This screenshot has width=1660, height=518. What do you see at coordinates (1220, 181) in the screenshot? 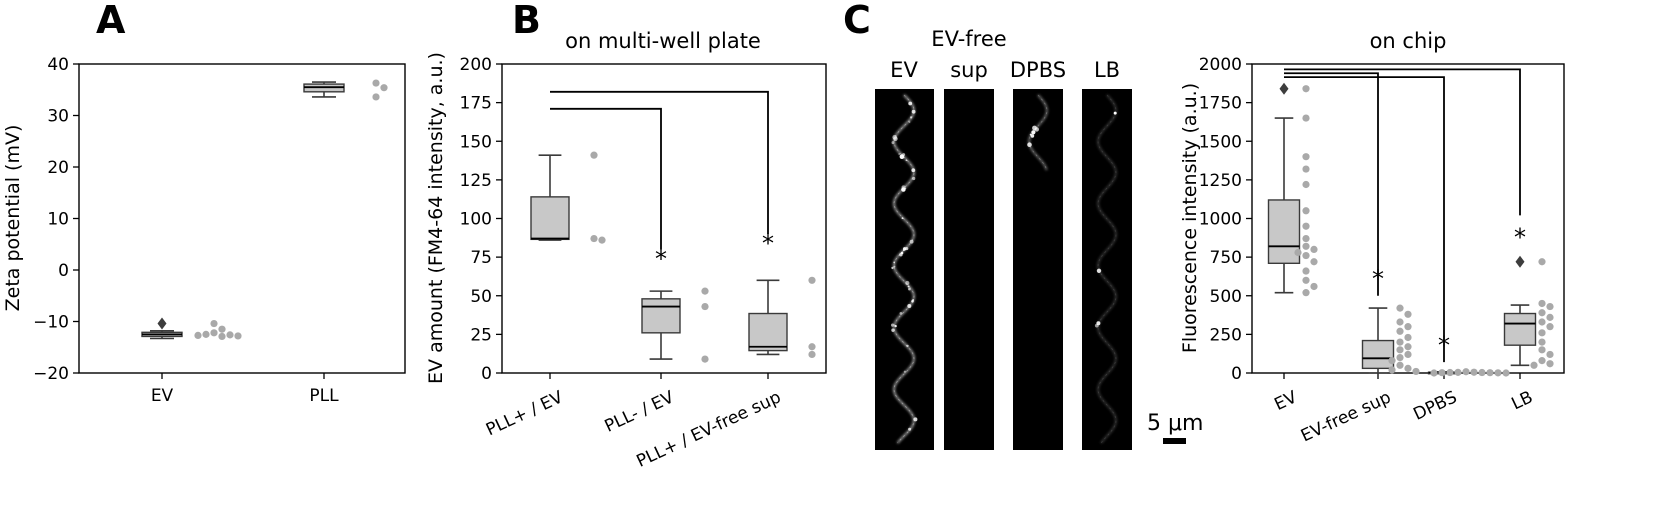
I see `chart-c-ytick-label: 1250` at bounding box center [1220, 181].